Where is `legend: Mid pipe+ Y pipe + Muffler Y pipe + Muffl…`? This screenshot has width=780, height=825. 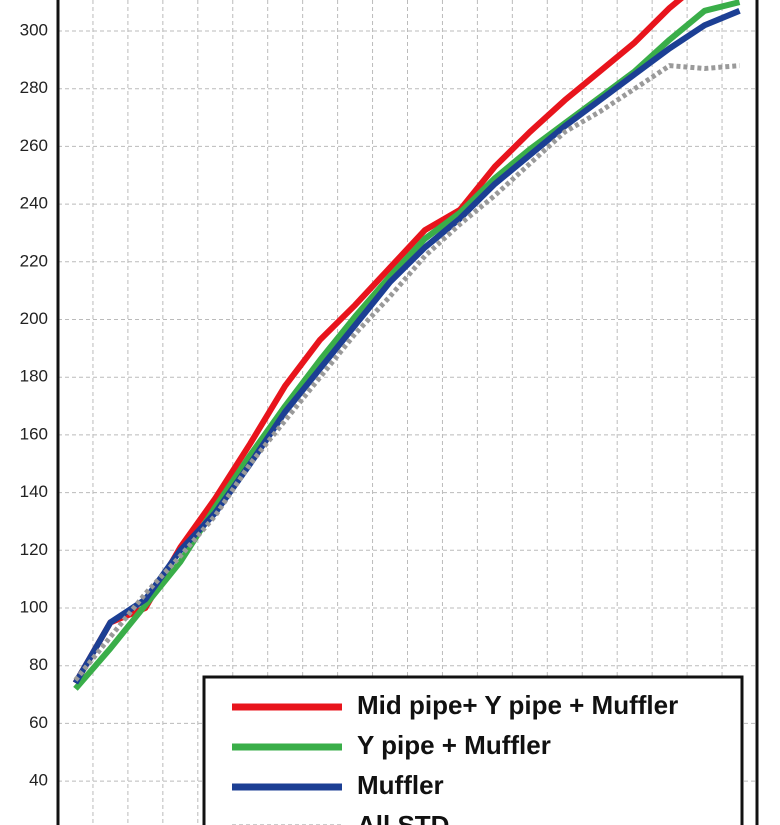
legend: Mid pipe+ Y pipe + Muffler Y pipe + Muffl… is located at coordinates (473, 750).